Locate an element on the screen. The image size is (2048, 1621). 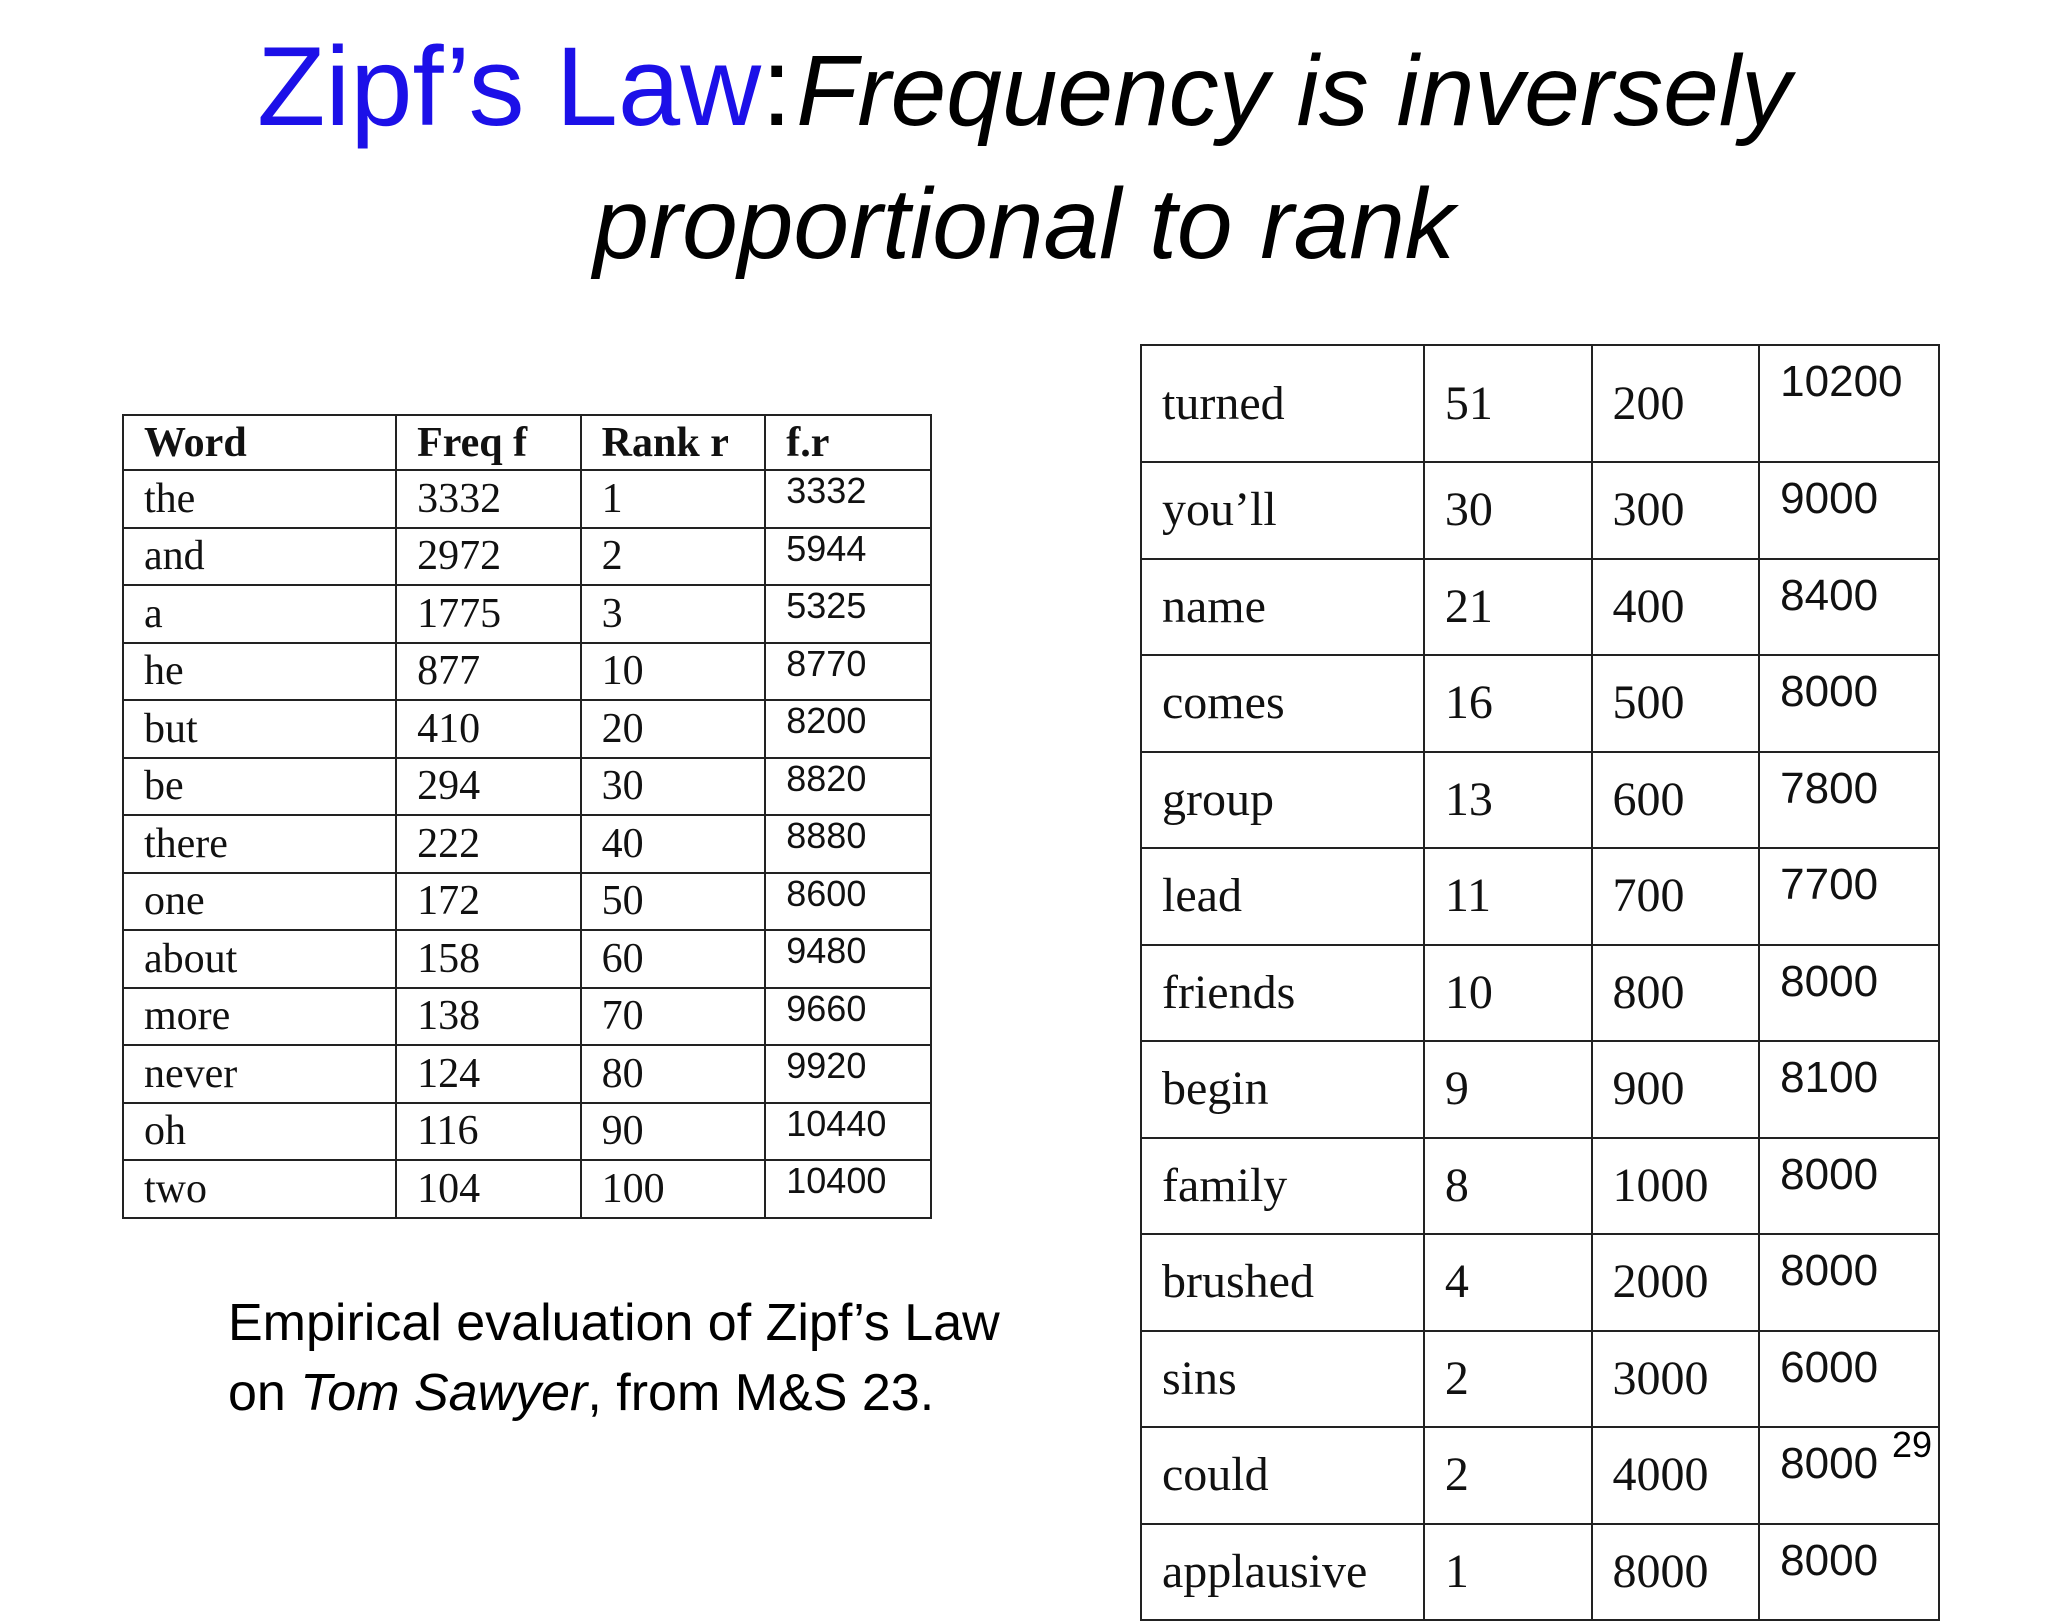
title-line-1: Zipf’s Law: Frequency is inversely is located at coordinates (1024, 86).